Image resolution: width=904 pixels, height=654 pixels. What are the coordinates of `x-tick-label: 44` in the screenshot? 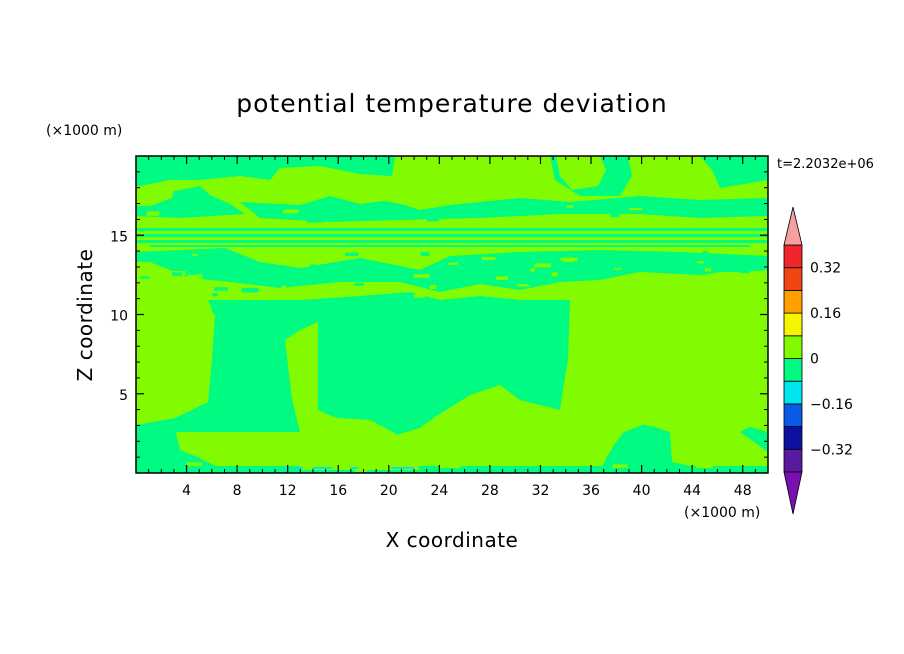 It's located at (692, 491).